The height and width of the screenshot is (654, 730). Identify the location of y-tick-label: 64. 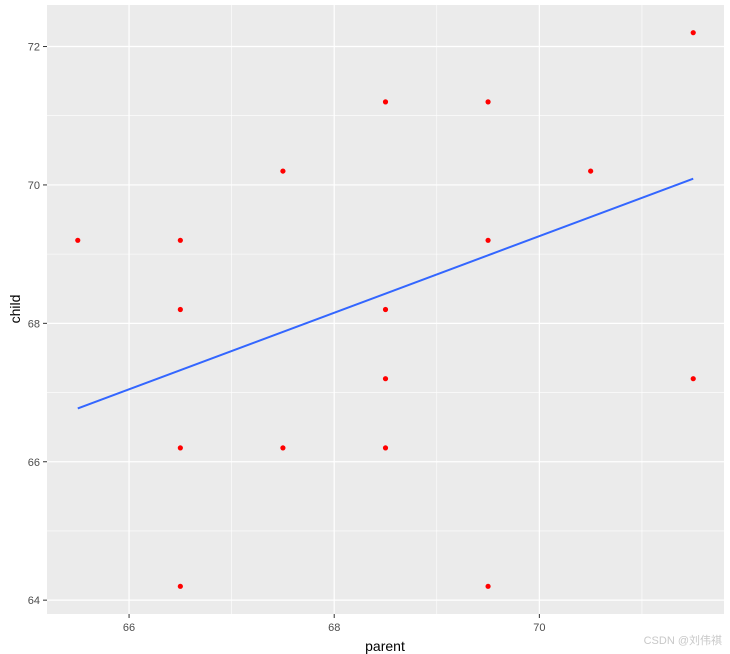
(34, 601).